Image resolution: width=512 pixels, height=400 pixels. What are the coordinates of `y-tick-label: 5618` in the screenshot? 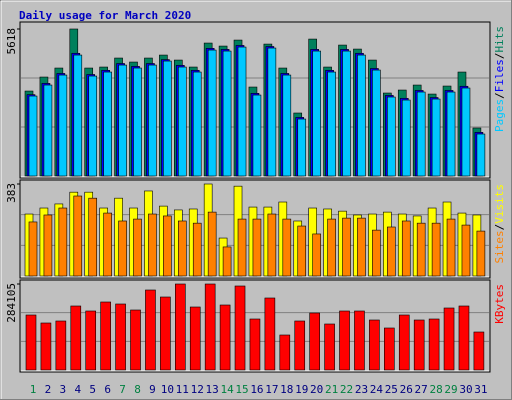 It's located at (11, 41).